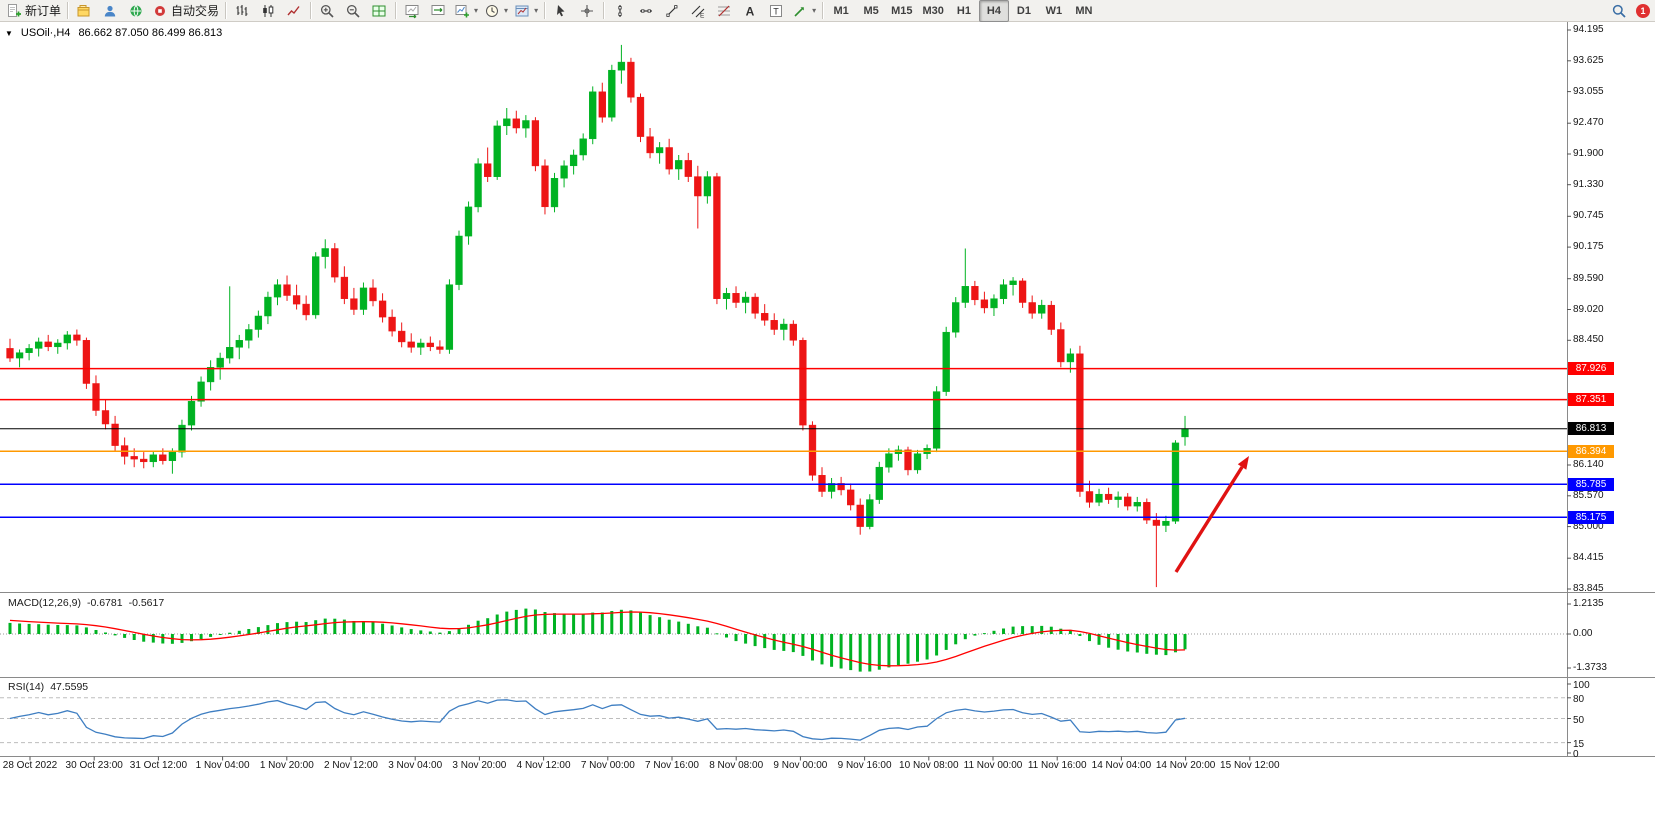  I want to click on periods-button: ▾, so click(496, 11).